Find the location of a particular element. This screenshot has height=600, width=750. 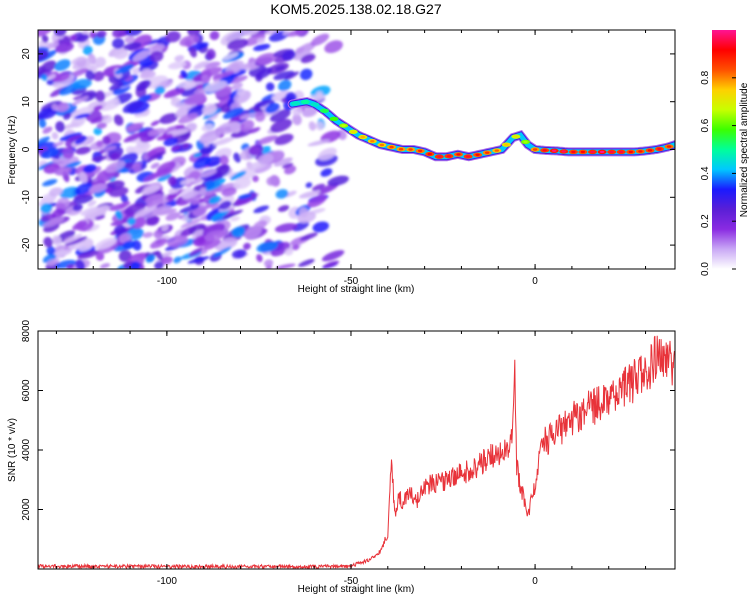

colorbar-label: Normalized spectral amplitude is located at coordinates (744, 149).